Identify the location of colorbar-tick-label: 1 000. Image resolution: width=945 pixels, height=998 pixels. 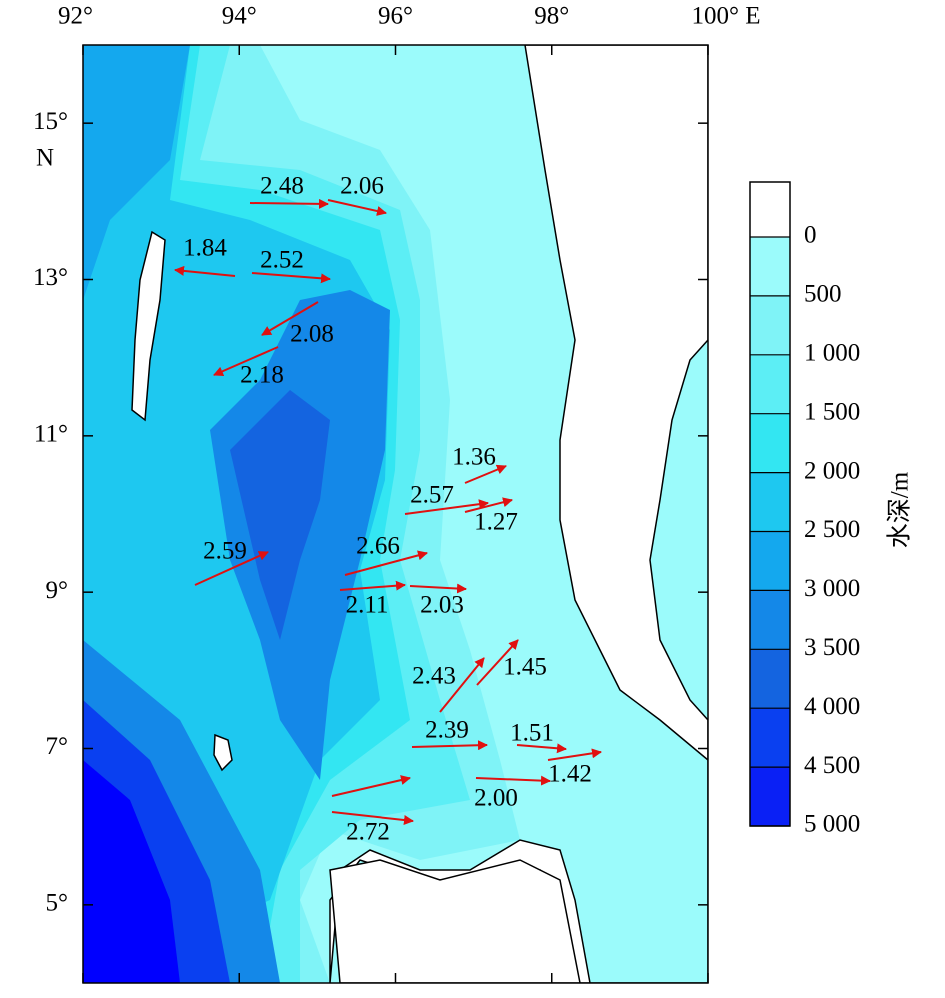
(832, 353).